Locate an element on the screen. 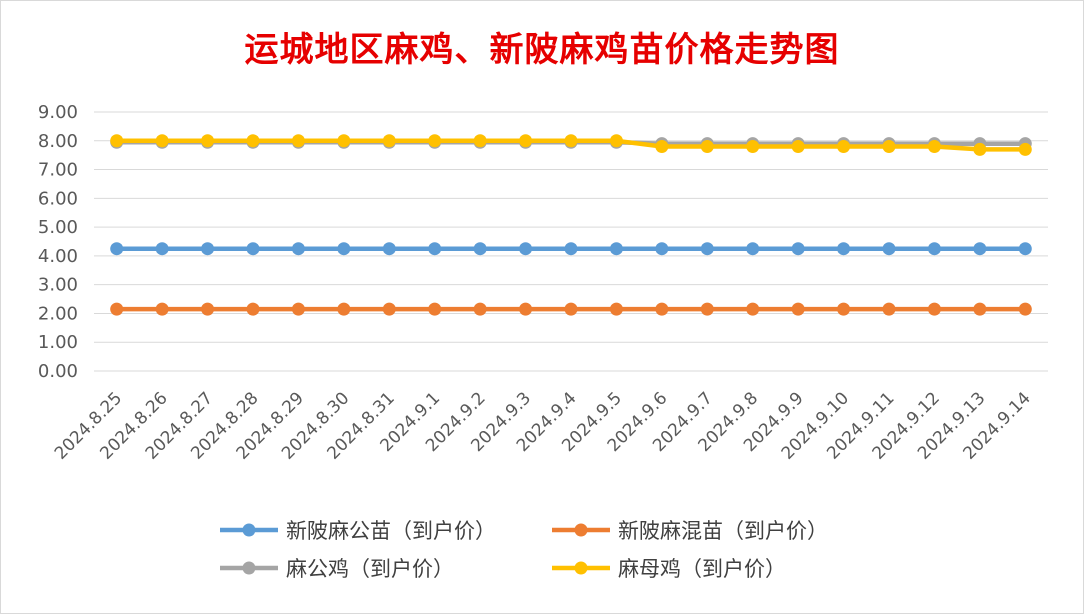 The width and height of the screenshot is (1084, 614). y-tick-label: 8.00 is located at coordinates (58, 141).